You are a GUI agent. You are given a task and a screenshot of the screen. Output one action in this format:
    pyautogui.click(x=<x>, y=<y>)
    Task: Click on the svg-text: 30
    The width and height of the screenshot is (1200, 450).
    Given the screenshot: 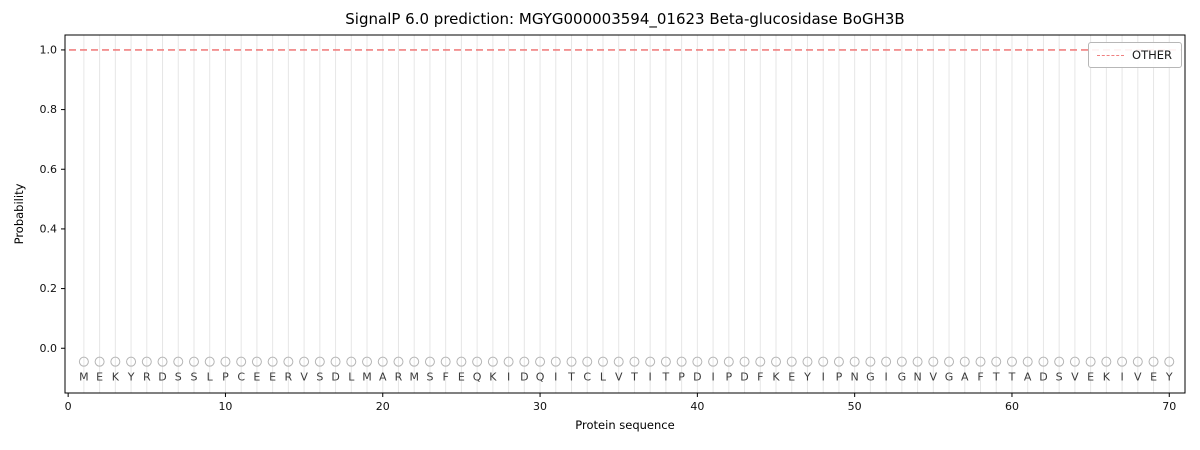 What is the action you would take?
    pyautogui.click(x=540, y=406)
    